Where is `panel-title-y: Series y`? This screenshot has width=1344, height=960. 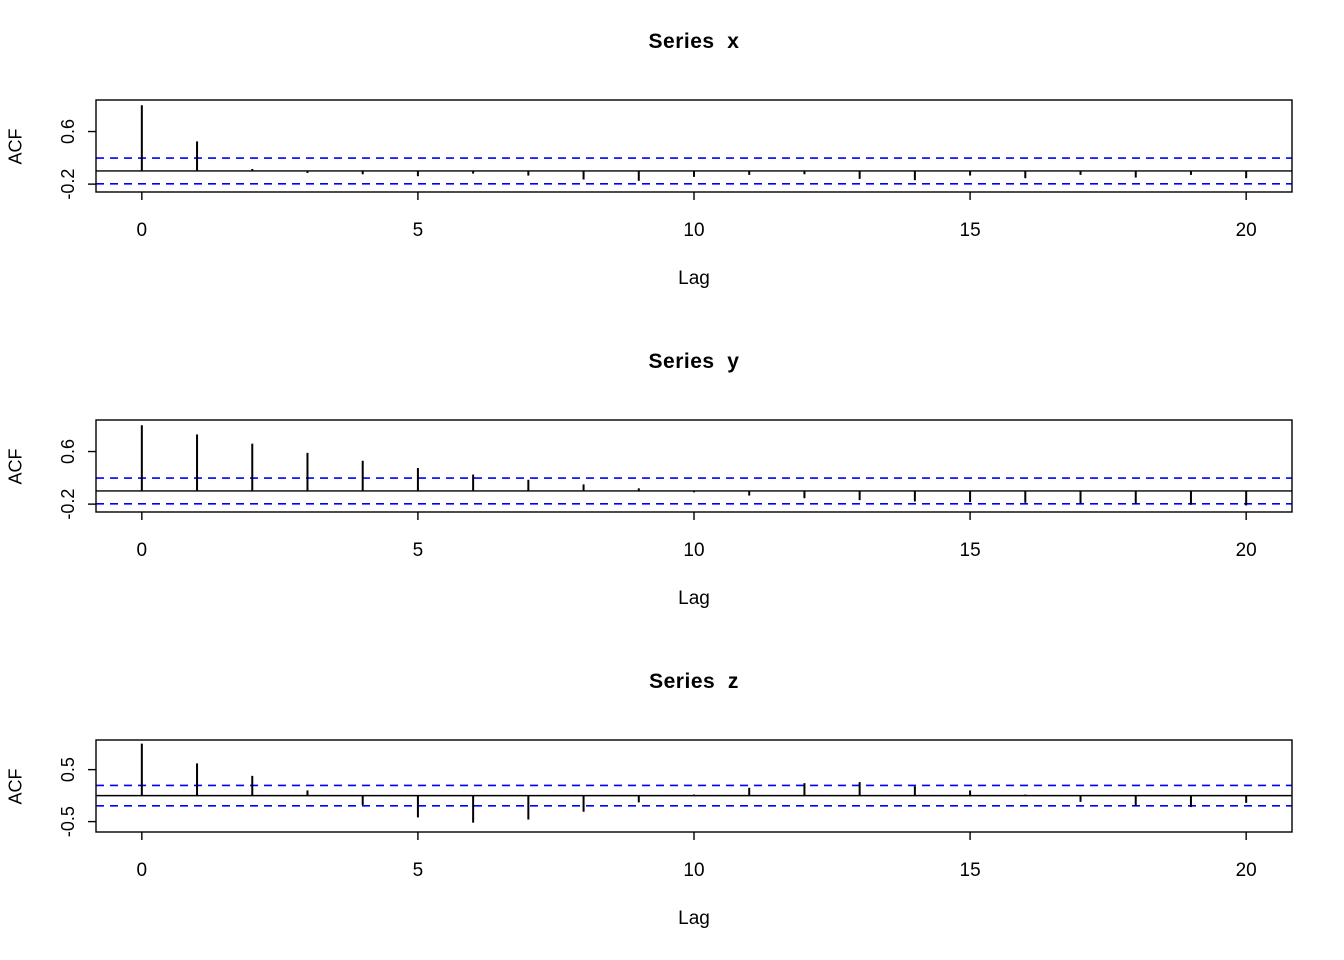
panel-title-y: Series y is located at coordinates (694, 361).